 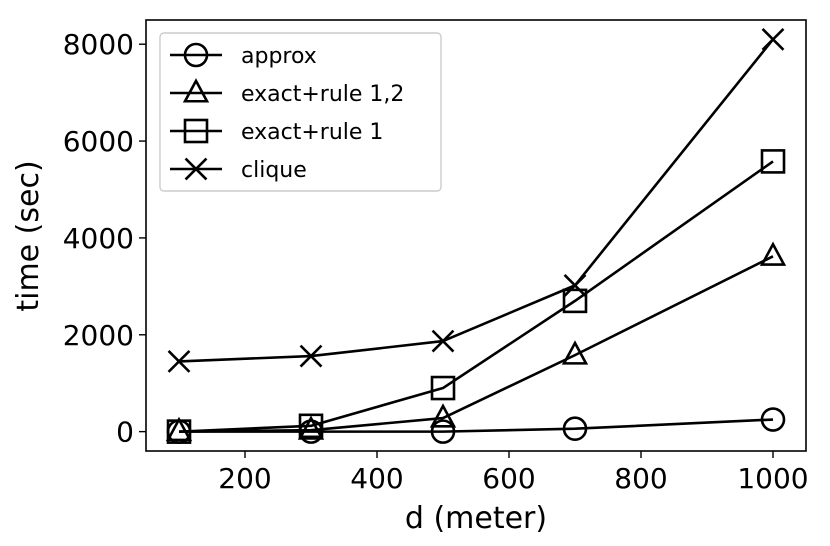 What do you see at coordinates (28, 235) in the screenshot?
I see `y-axis-label: time (sec)` at bounding box center [28, 235].